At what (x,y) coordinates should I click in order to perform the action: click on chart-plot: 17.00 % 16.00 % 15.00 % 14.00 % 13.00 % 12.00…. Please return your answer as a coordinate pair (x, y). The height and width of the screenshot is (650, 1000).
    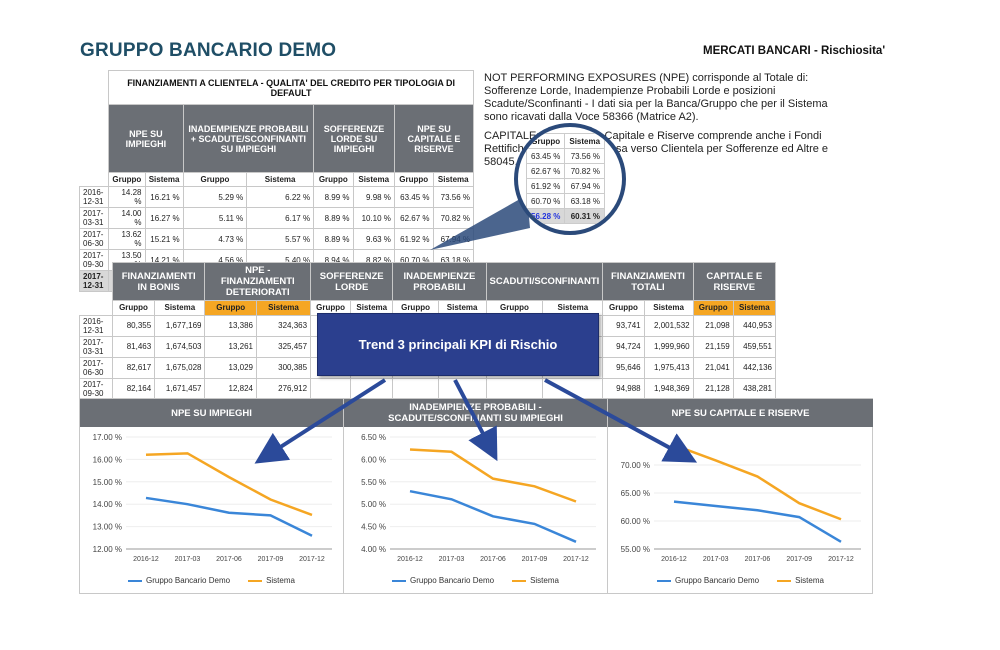
    Looking at the image, I should click on (212, 498).